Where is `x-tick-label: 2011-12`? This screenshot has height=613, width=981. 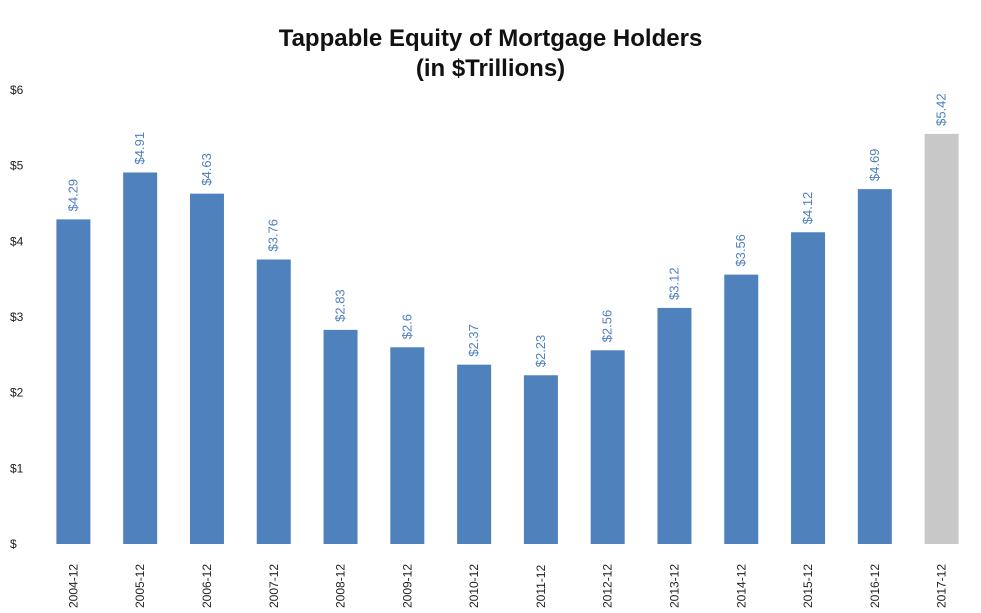
x-tick-label: 2011-12 is located at coordinates (541, 586).